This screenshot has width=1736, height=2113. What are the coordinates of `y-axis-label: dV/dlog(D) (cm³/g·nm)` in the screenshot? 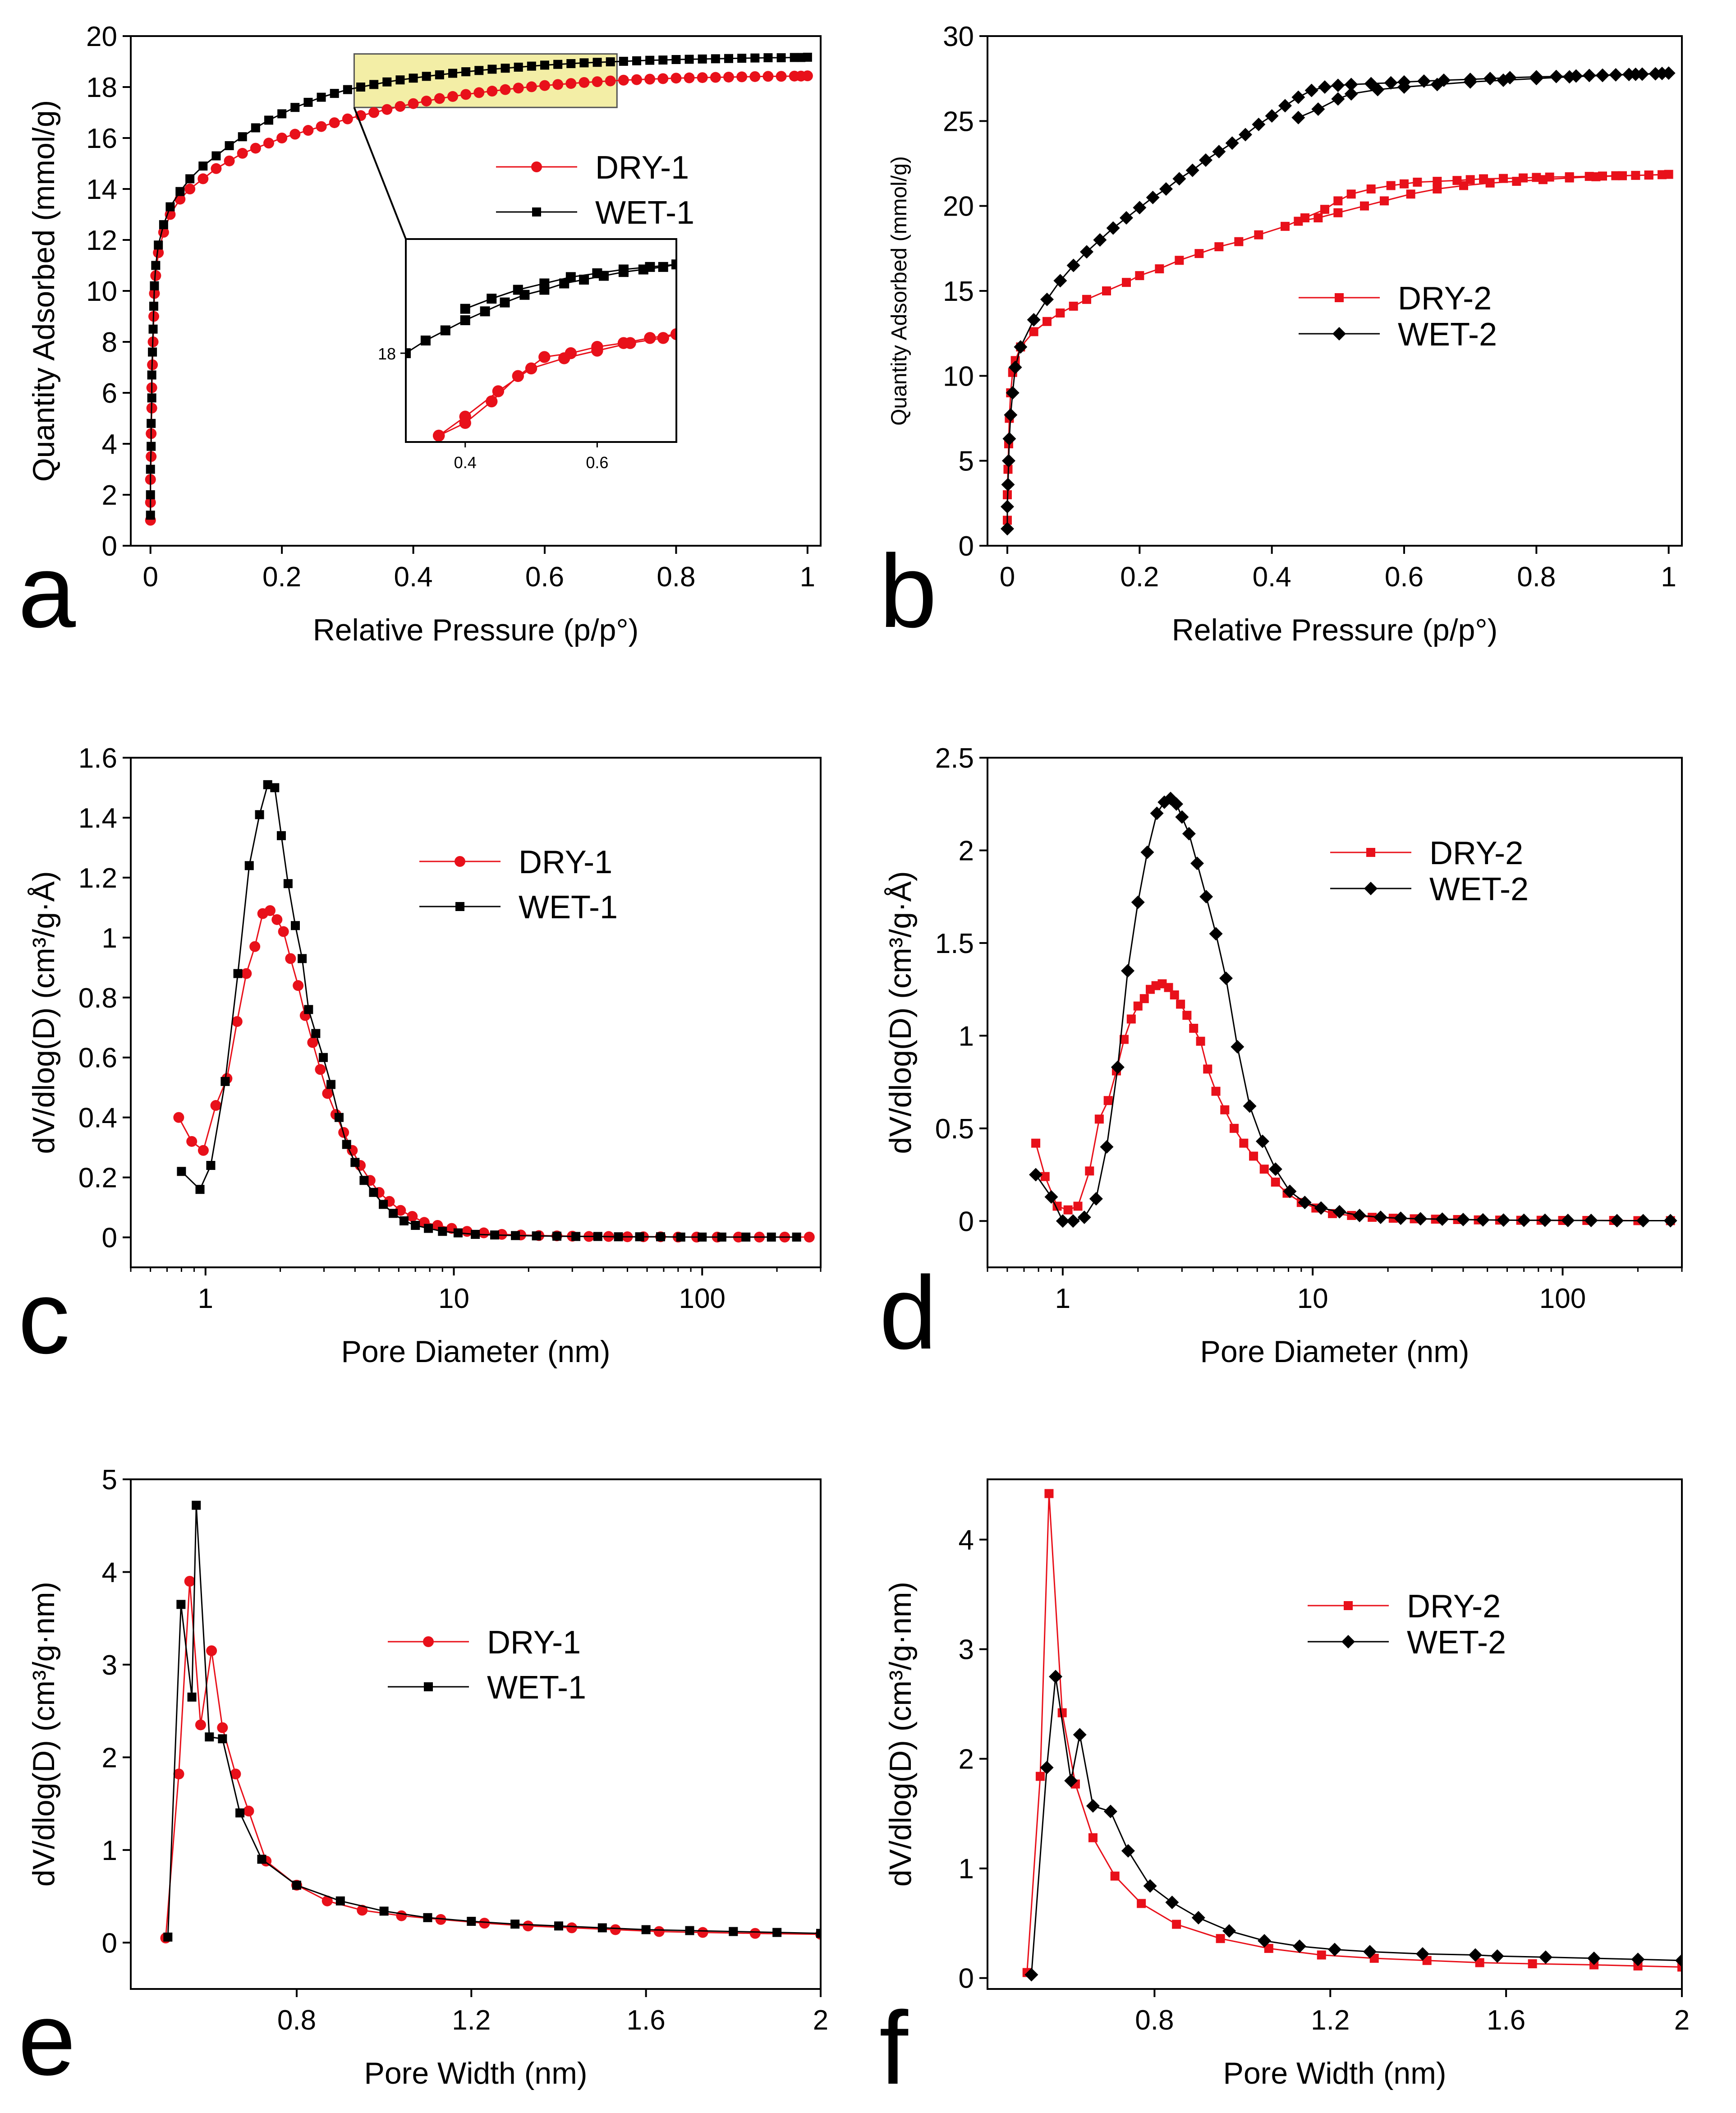 It's located at (44, 1734).